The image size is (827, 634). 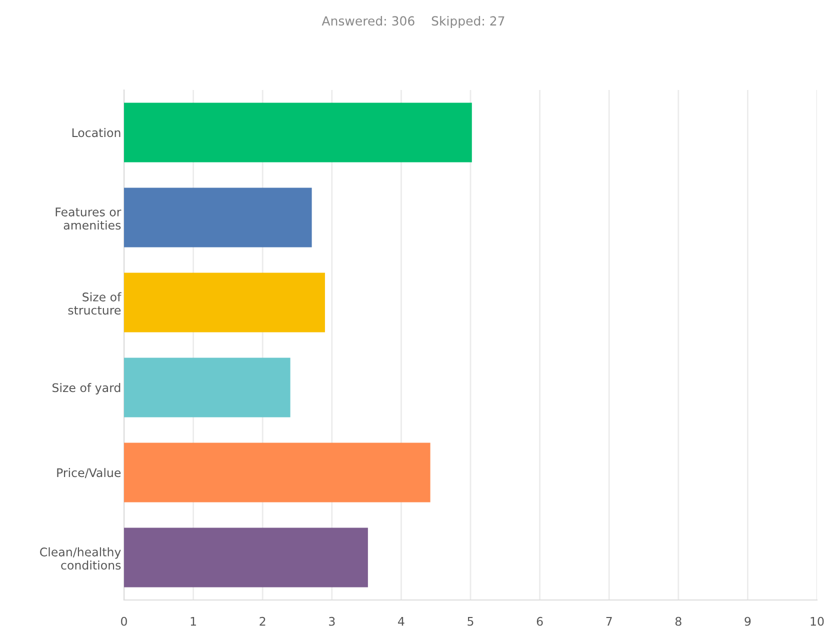 I want to click on x-tick-label: 3, so click(x=332, y=621).